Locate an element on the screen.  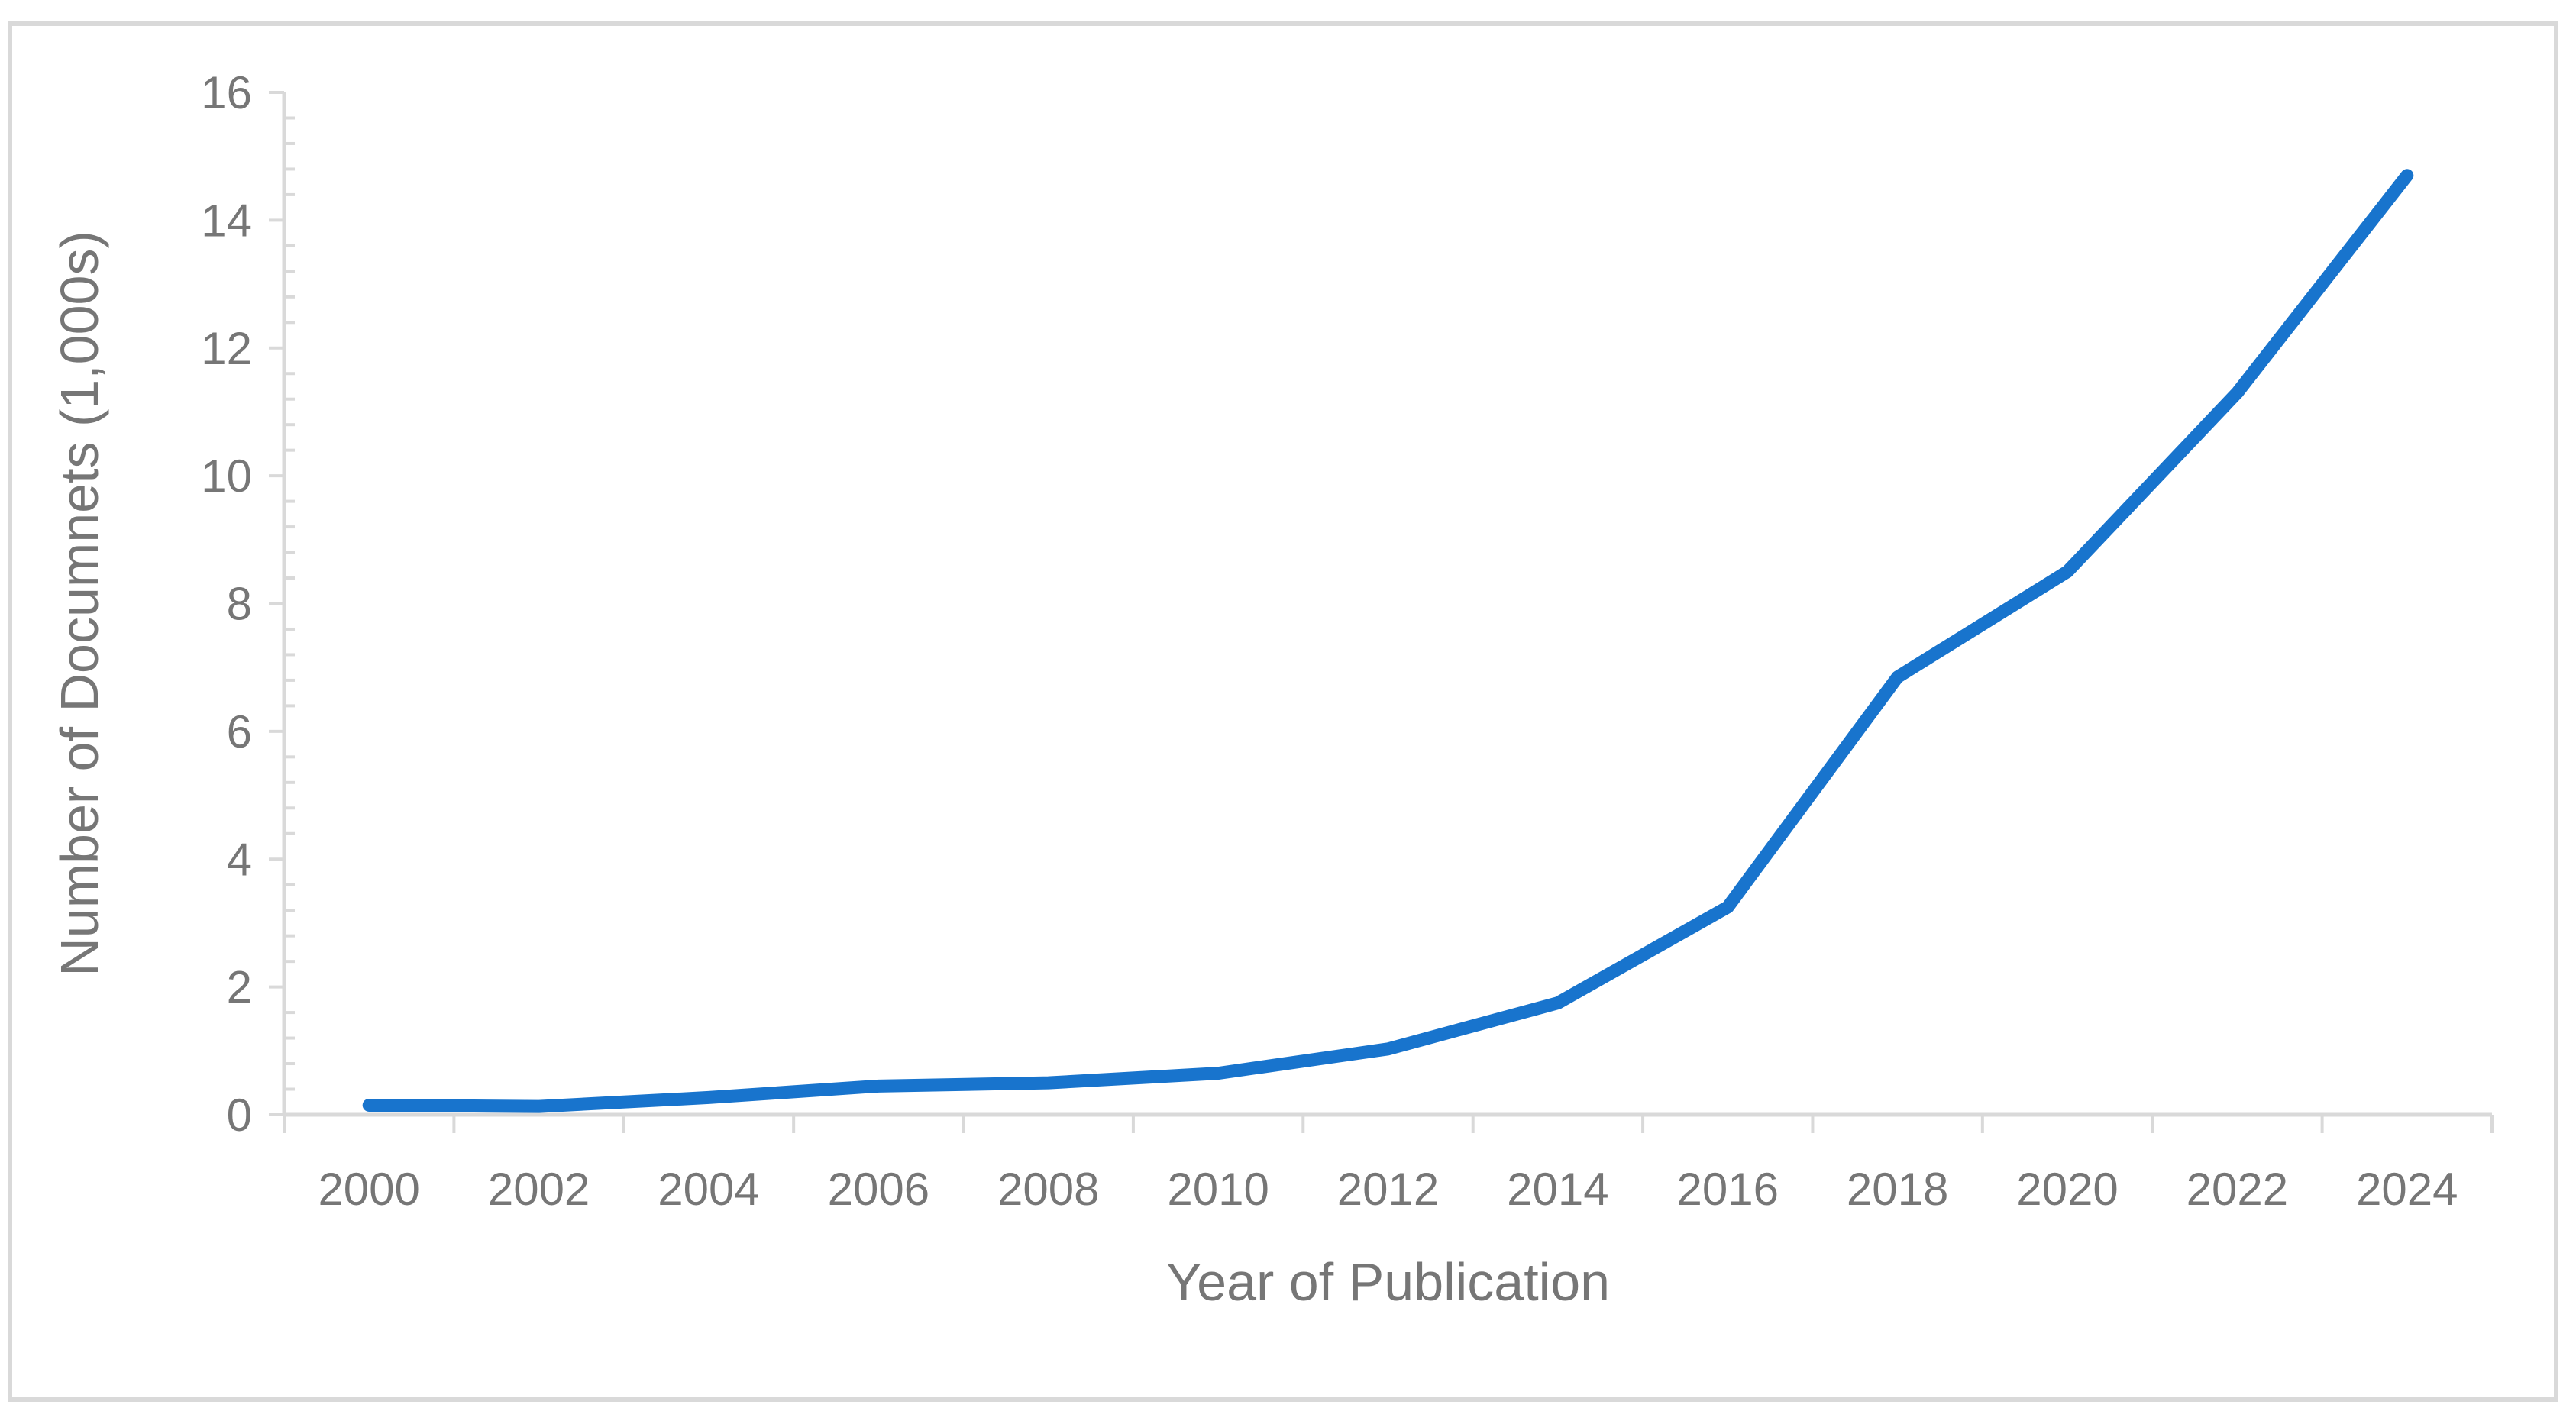
x-tick-label: 2006 is located at coordinates (878, 1189).